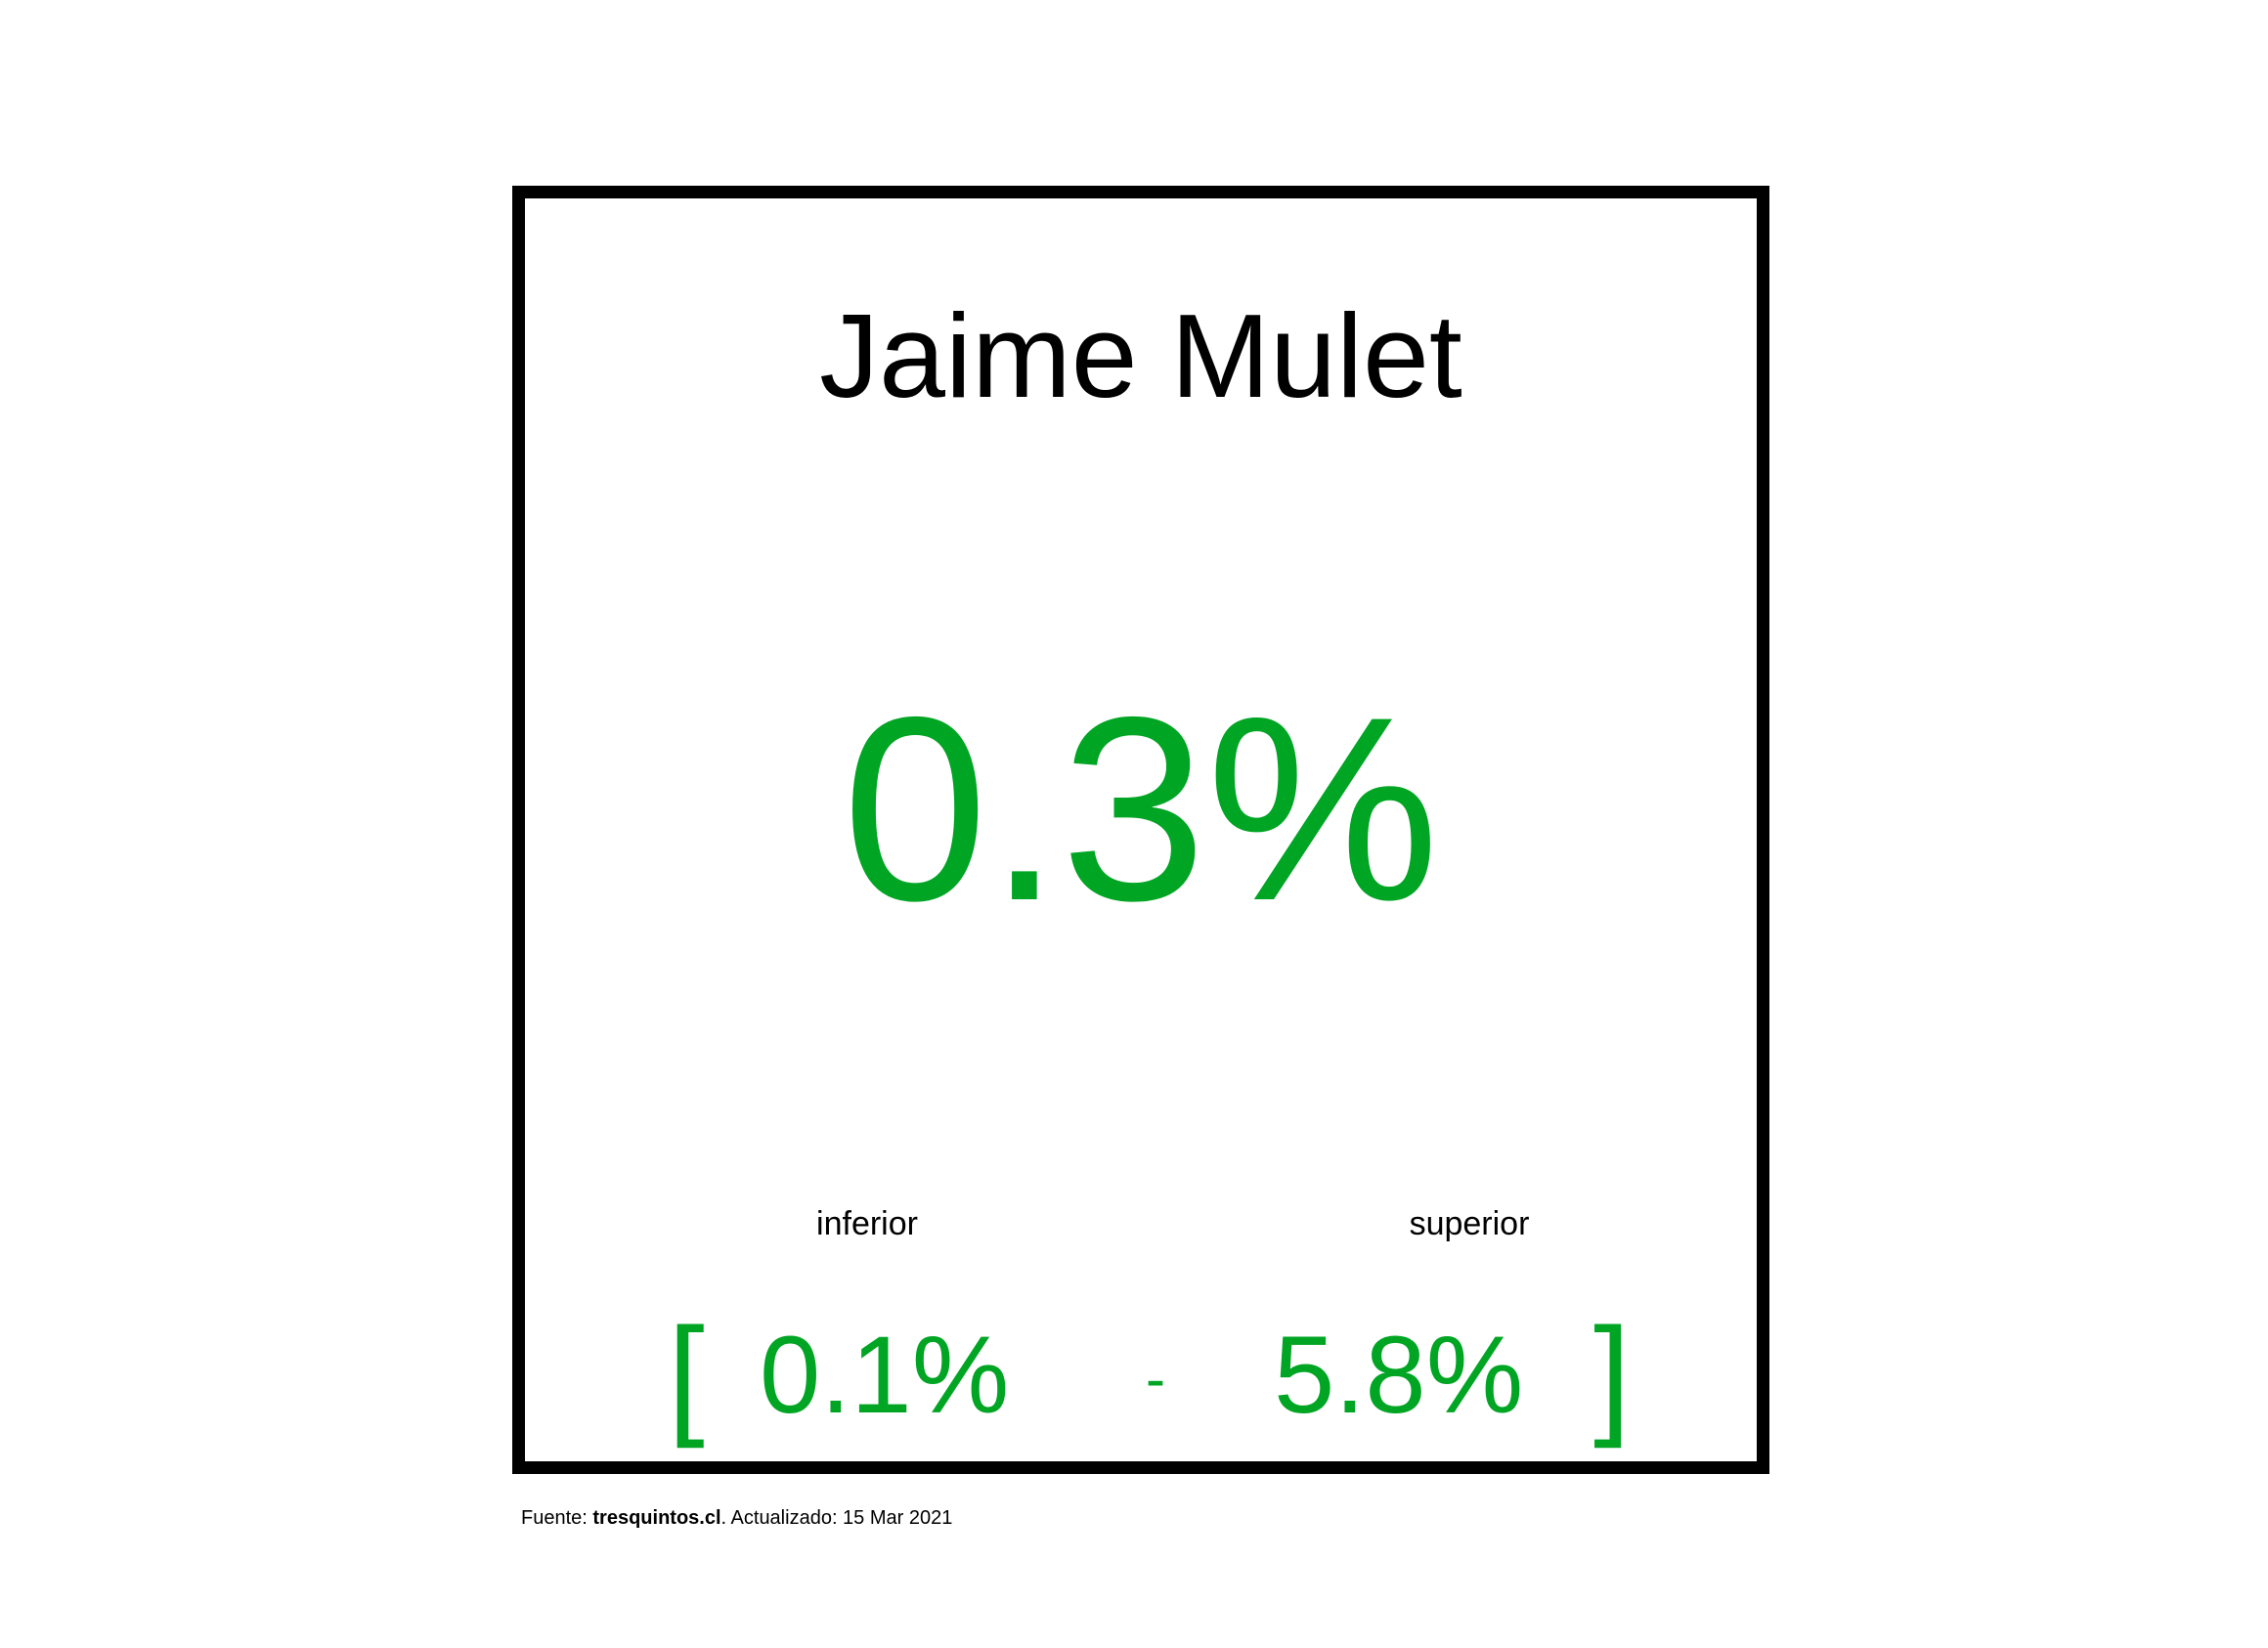 The height and width of the screenshot is (1648, 2268). I want to click on superior-label: superior, so click(1469, 1223).